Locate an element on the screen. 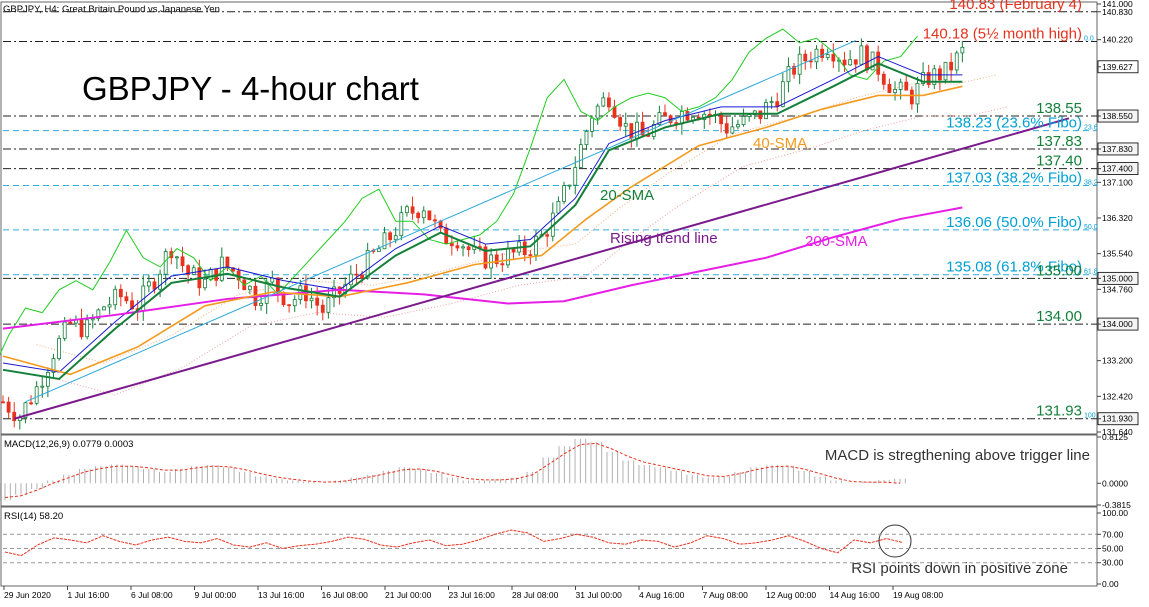 The height and width of the screenshot is (607, 1149). level-label: 140.83 (February 4) is located at coordinates (1015, 6).